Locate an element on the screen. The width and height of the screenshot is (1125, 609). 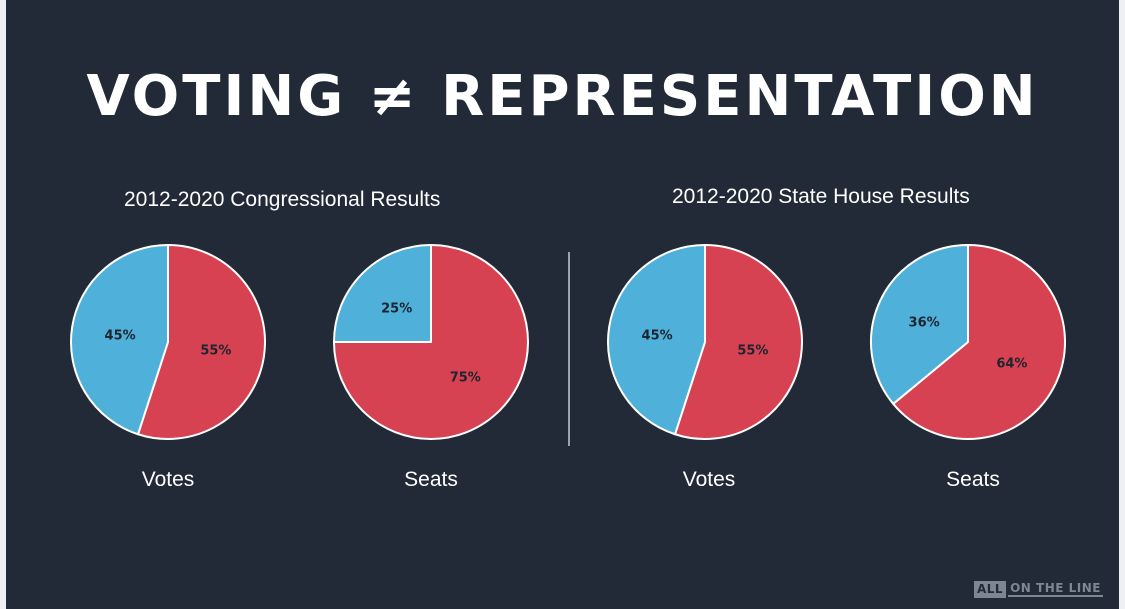
pie-congress-seats: 75% 25% is located at coordinates (431, 342).